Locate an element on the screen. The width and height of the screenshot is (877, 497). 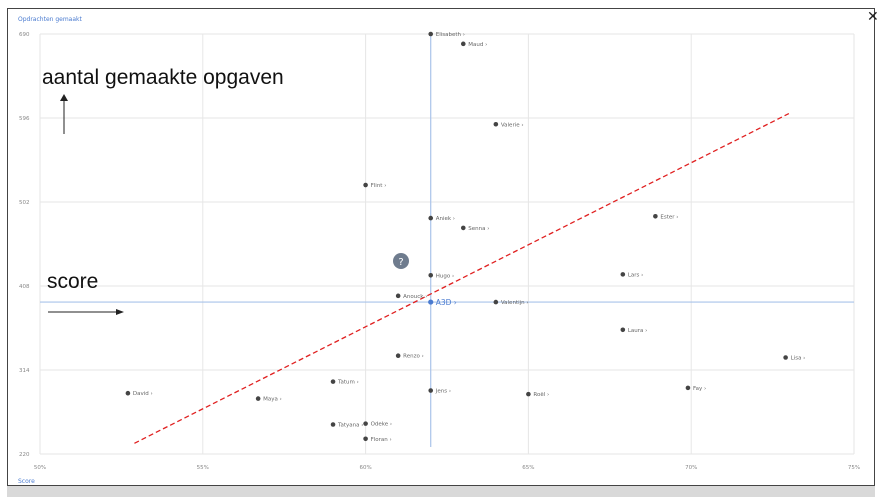
y-tick-label: 502 is located at coordinates (24, 203).